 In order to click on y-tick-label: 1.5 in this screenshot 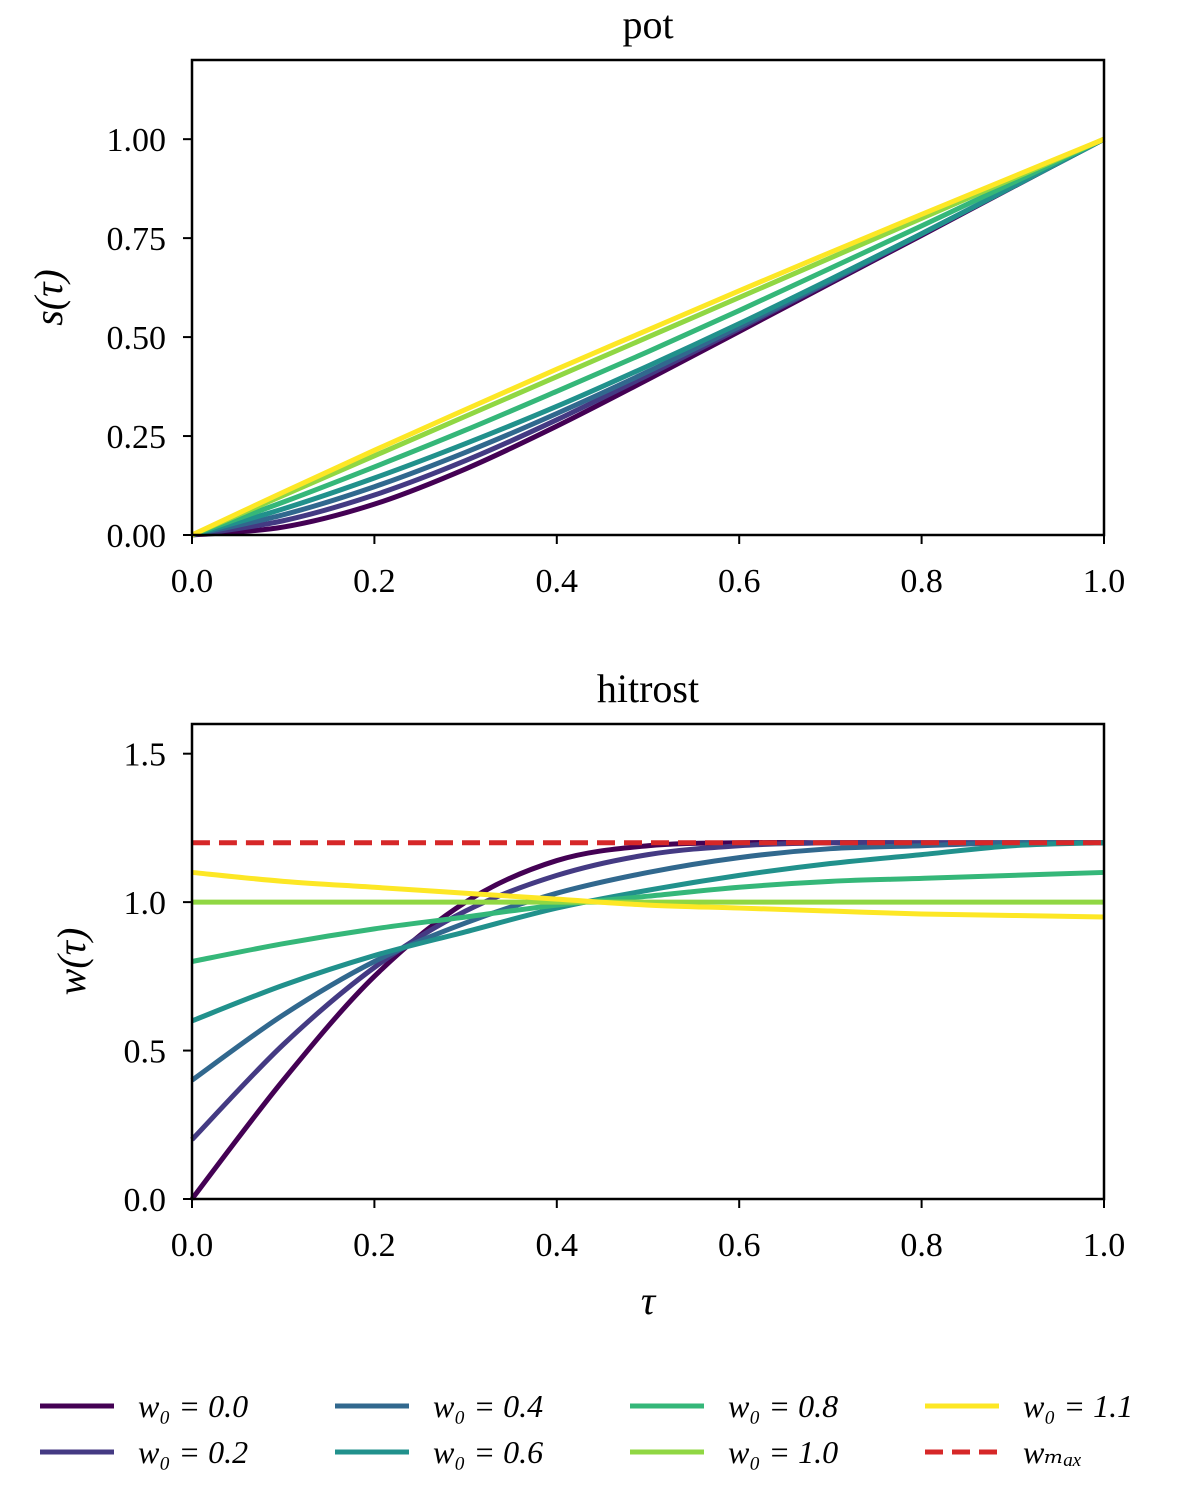, I will do `click(145, 755)`.